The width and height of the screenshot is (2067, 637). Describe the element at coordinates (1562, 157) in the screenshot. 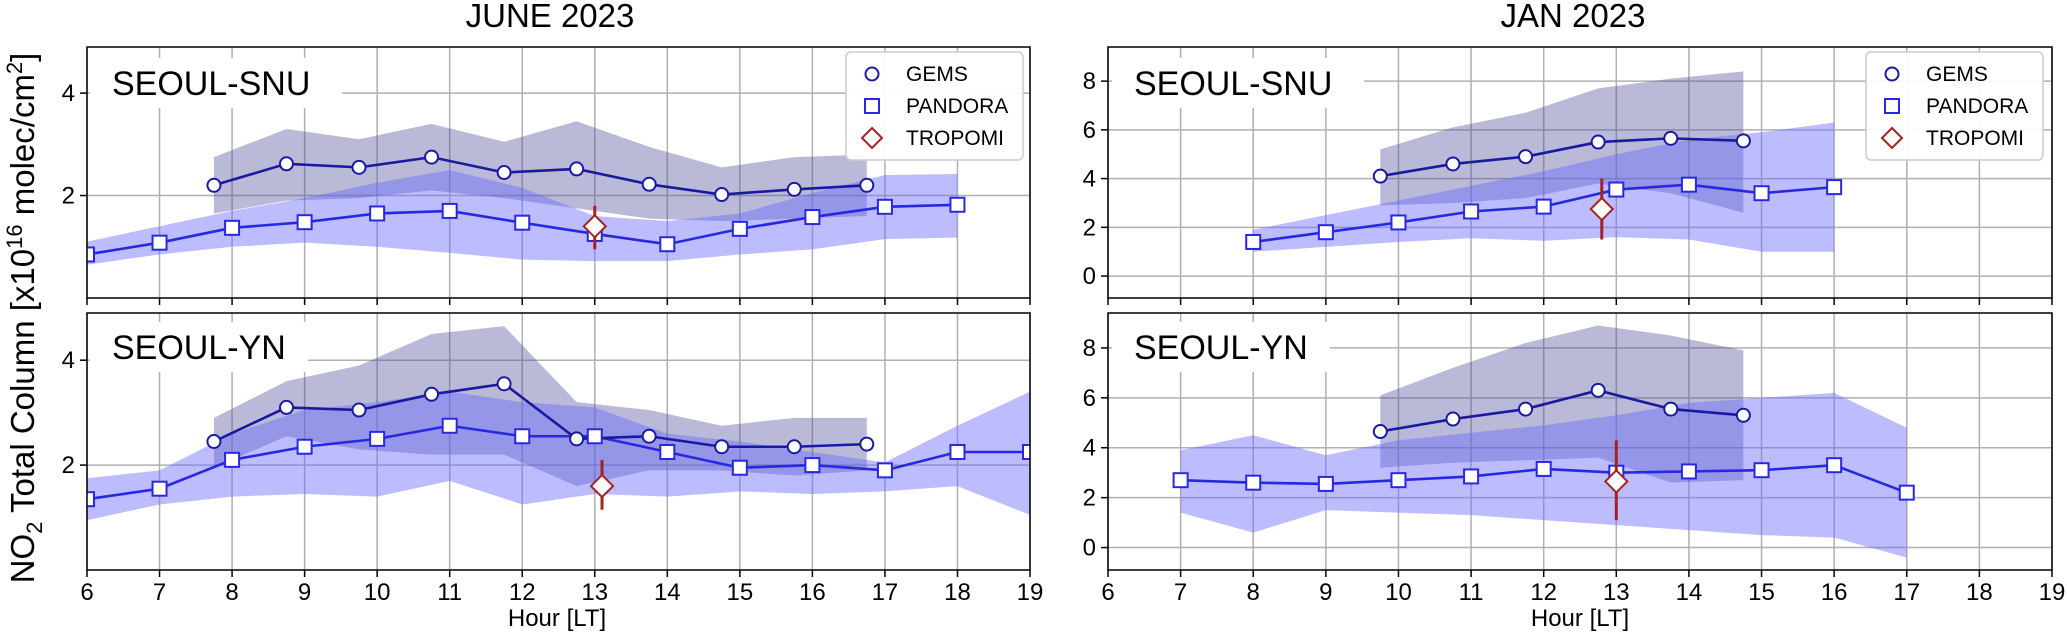

I see `gems-line` at that location.